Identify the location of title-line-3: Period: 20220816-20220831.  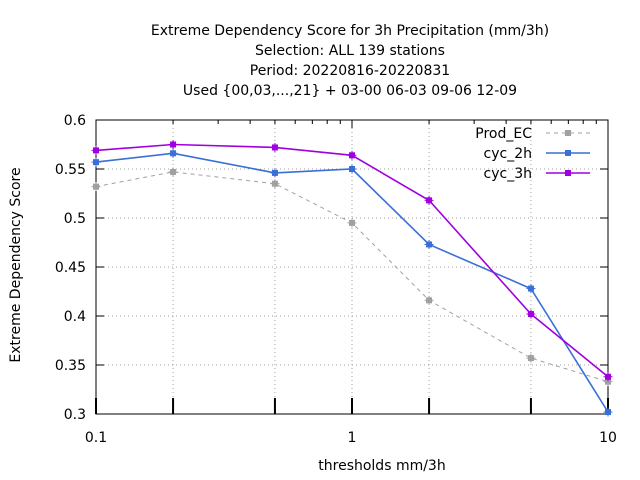
(350, 71).